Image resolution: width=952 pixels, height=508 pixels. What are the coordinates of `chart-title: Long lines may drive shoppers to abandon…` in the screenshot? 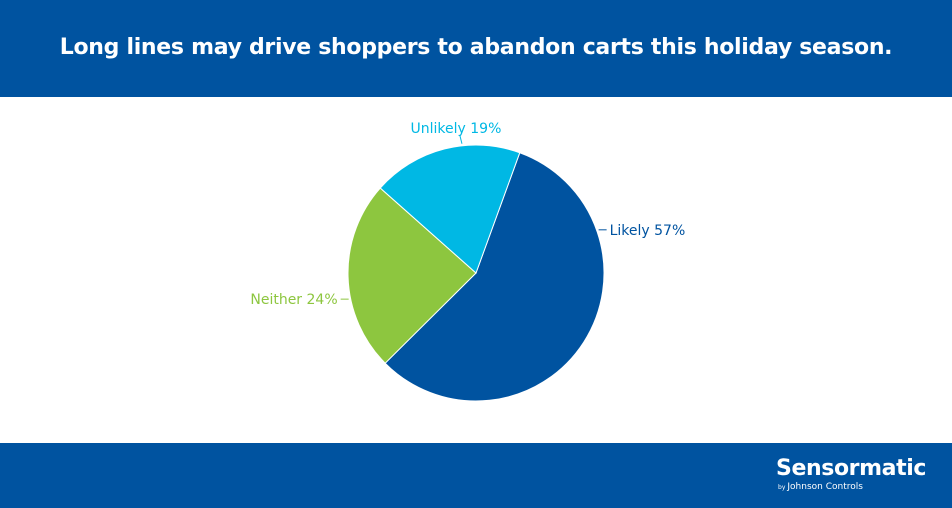 It's located at (476, 47).